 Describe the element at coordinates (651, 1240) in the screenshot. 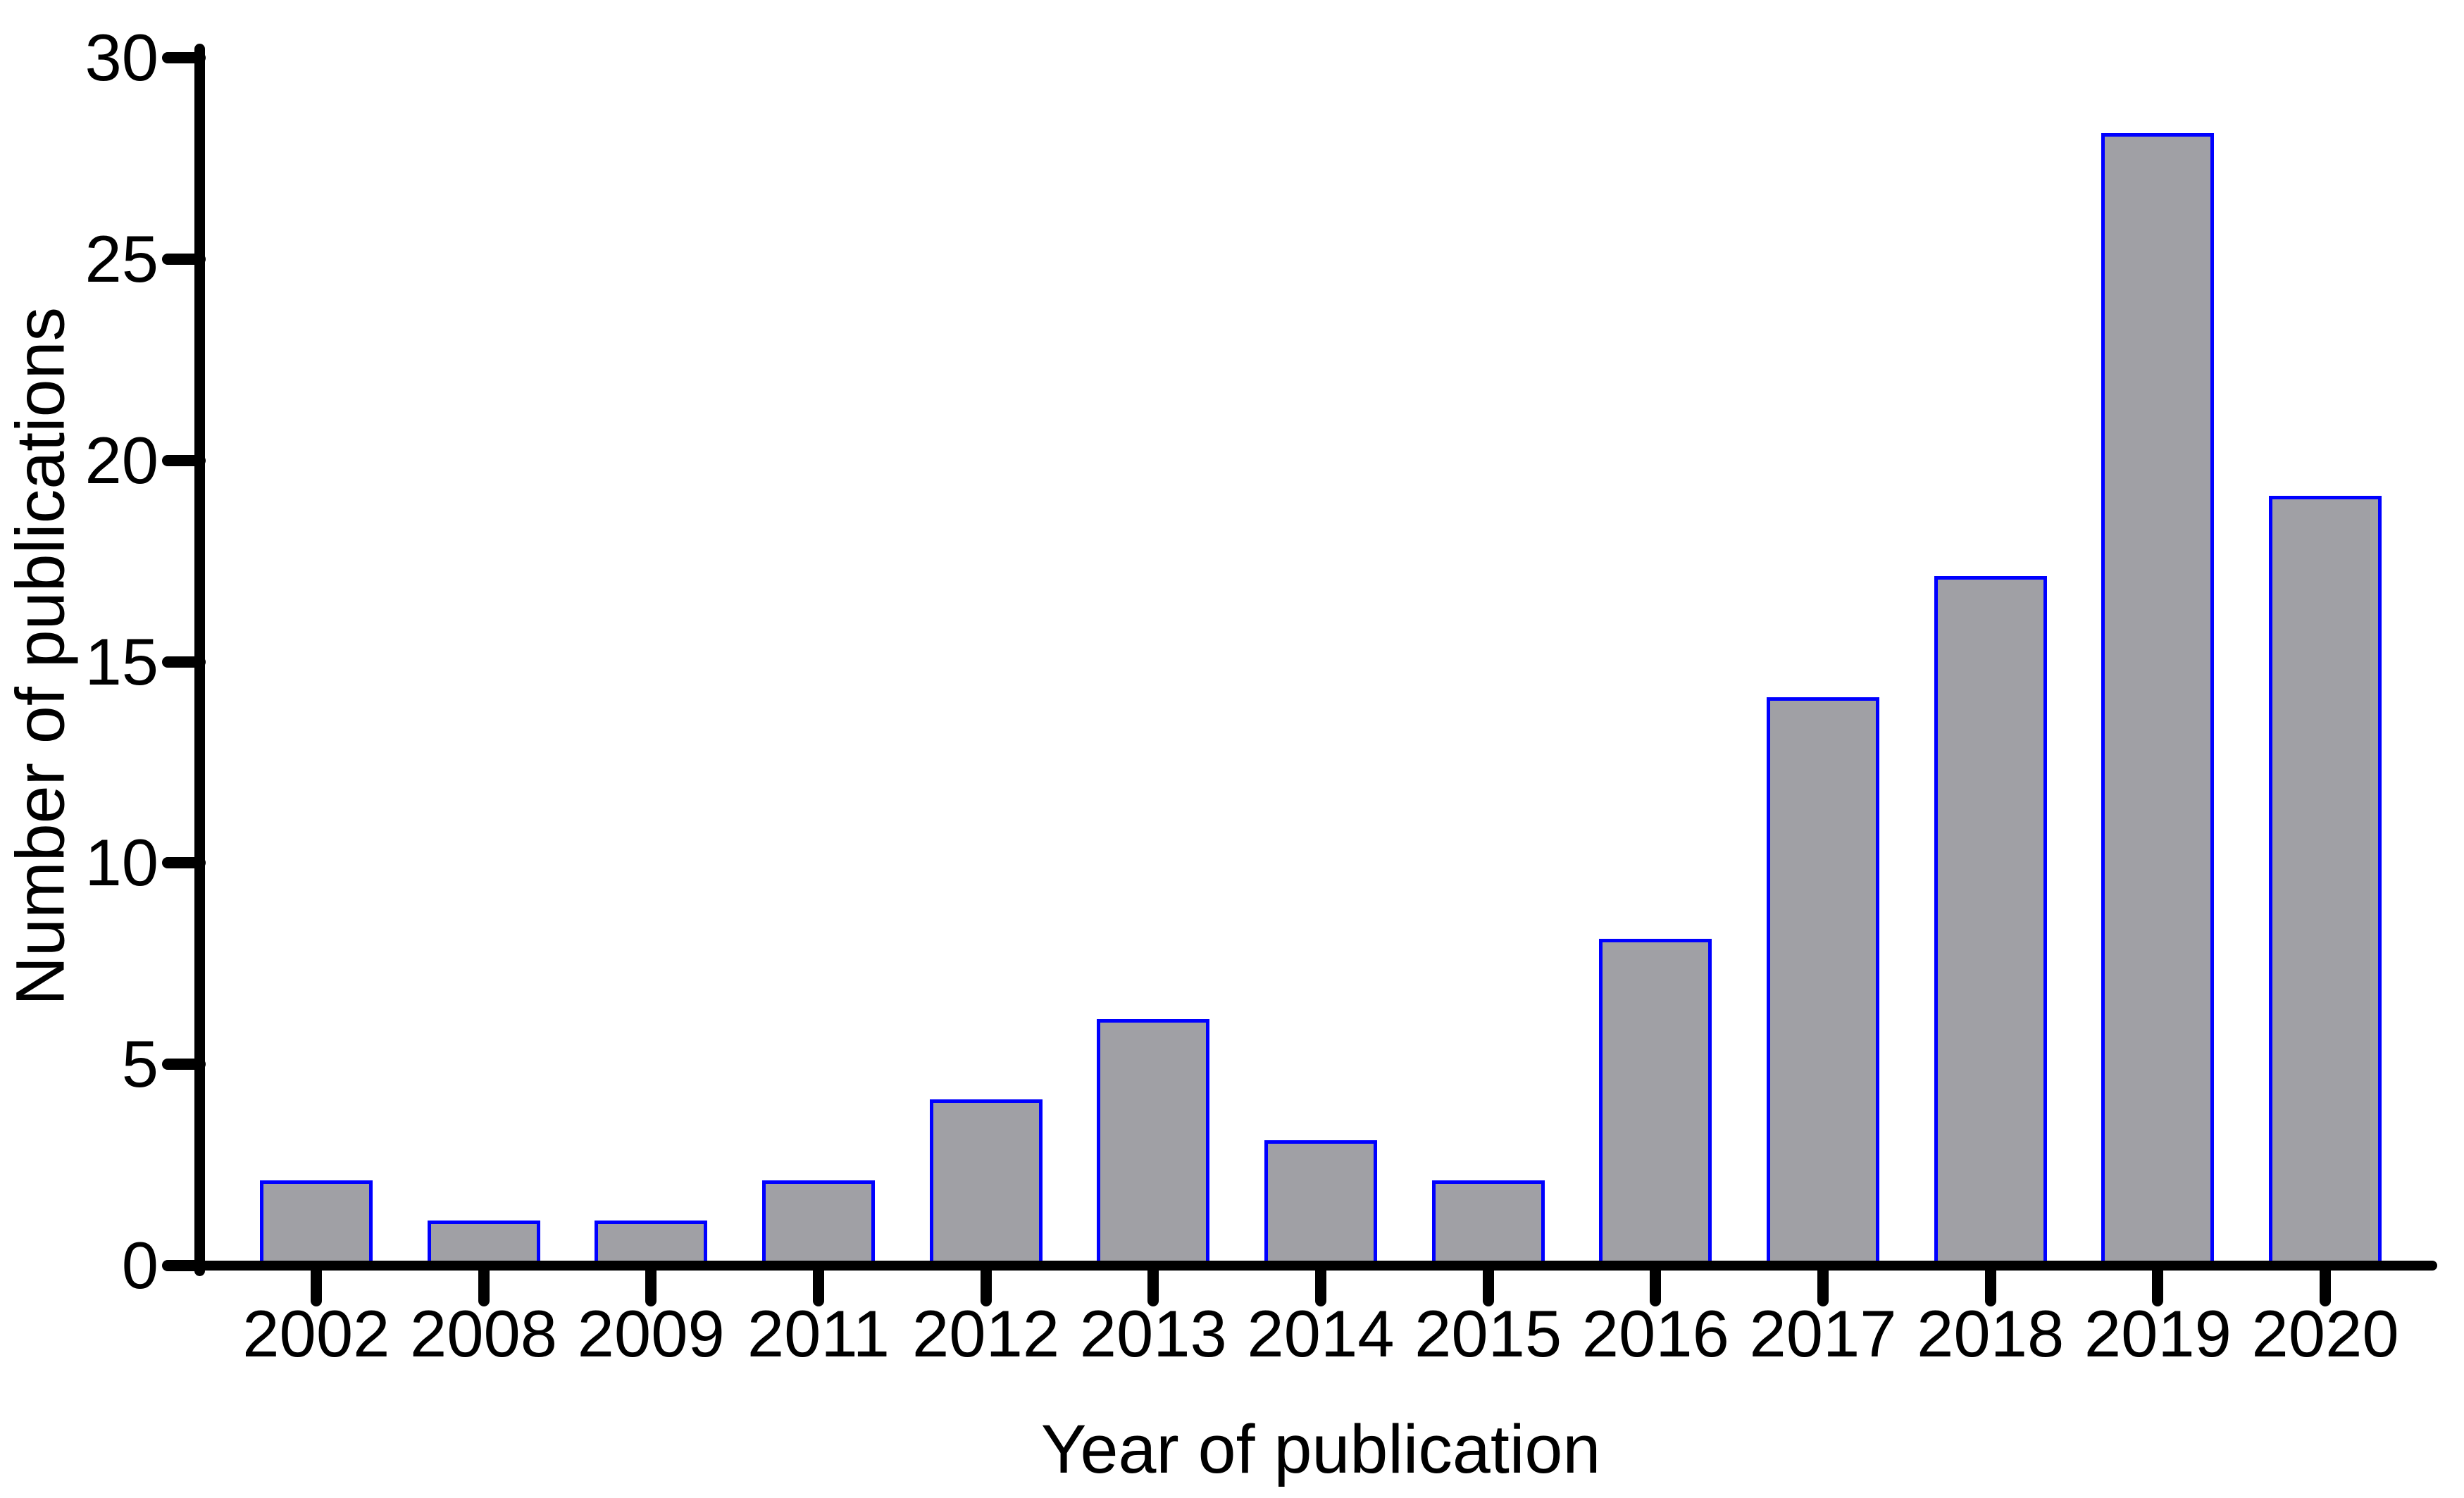

I see `bar-2009` at that location.